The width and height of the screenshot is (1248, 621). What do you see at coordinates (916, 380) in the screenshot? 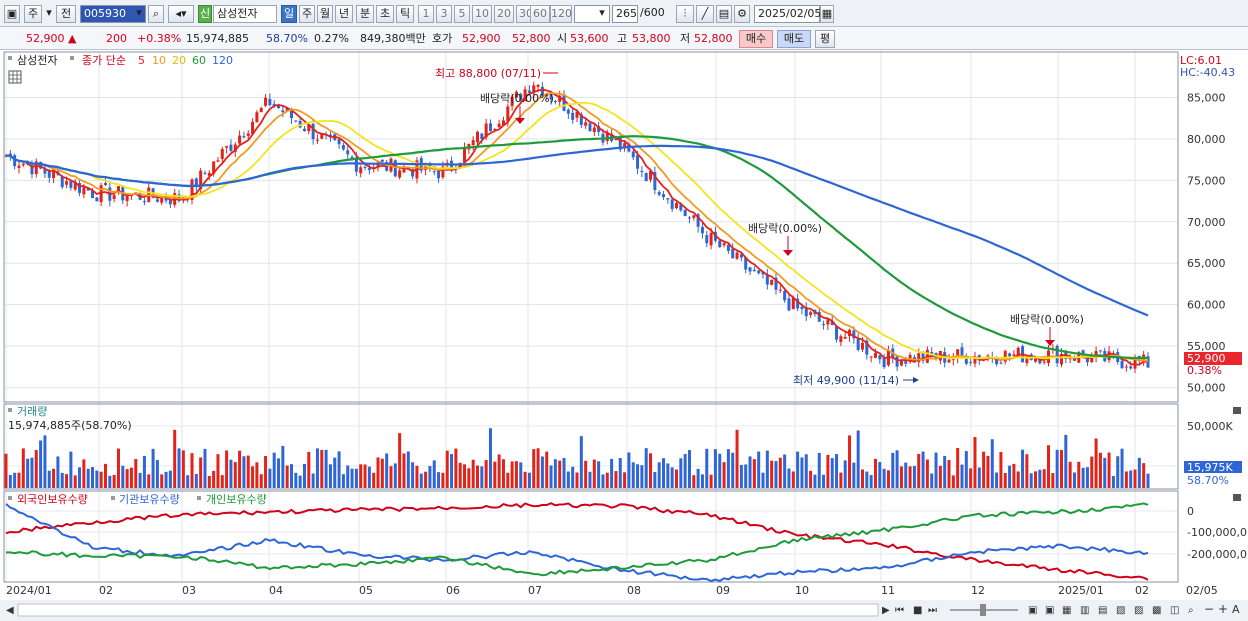
I see `low-arrow-icon` at bounding box center [916, 380].